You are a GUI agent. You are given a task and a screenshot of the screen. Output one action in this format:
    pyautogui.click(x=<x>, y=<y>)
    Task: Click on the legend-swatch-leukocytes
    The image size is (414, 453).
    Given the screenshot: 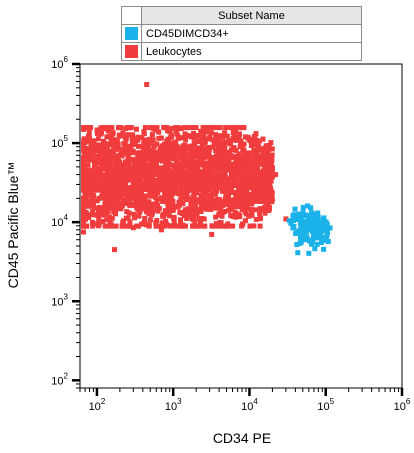 What is the action you would take?
    pyautogui.click(x=131, y=51)
    